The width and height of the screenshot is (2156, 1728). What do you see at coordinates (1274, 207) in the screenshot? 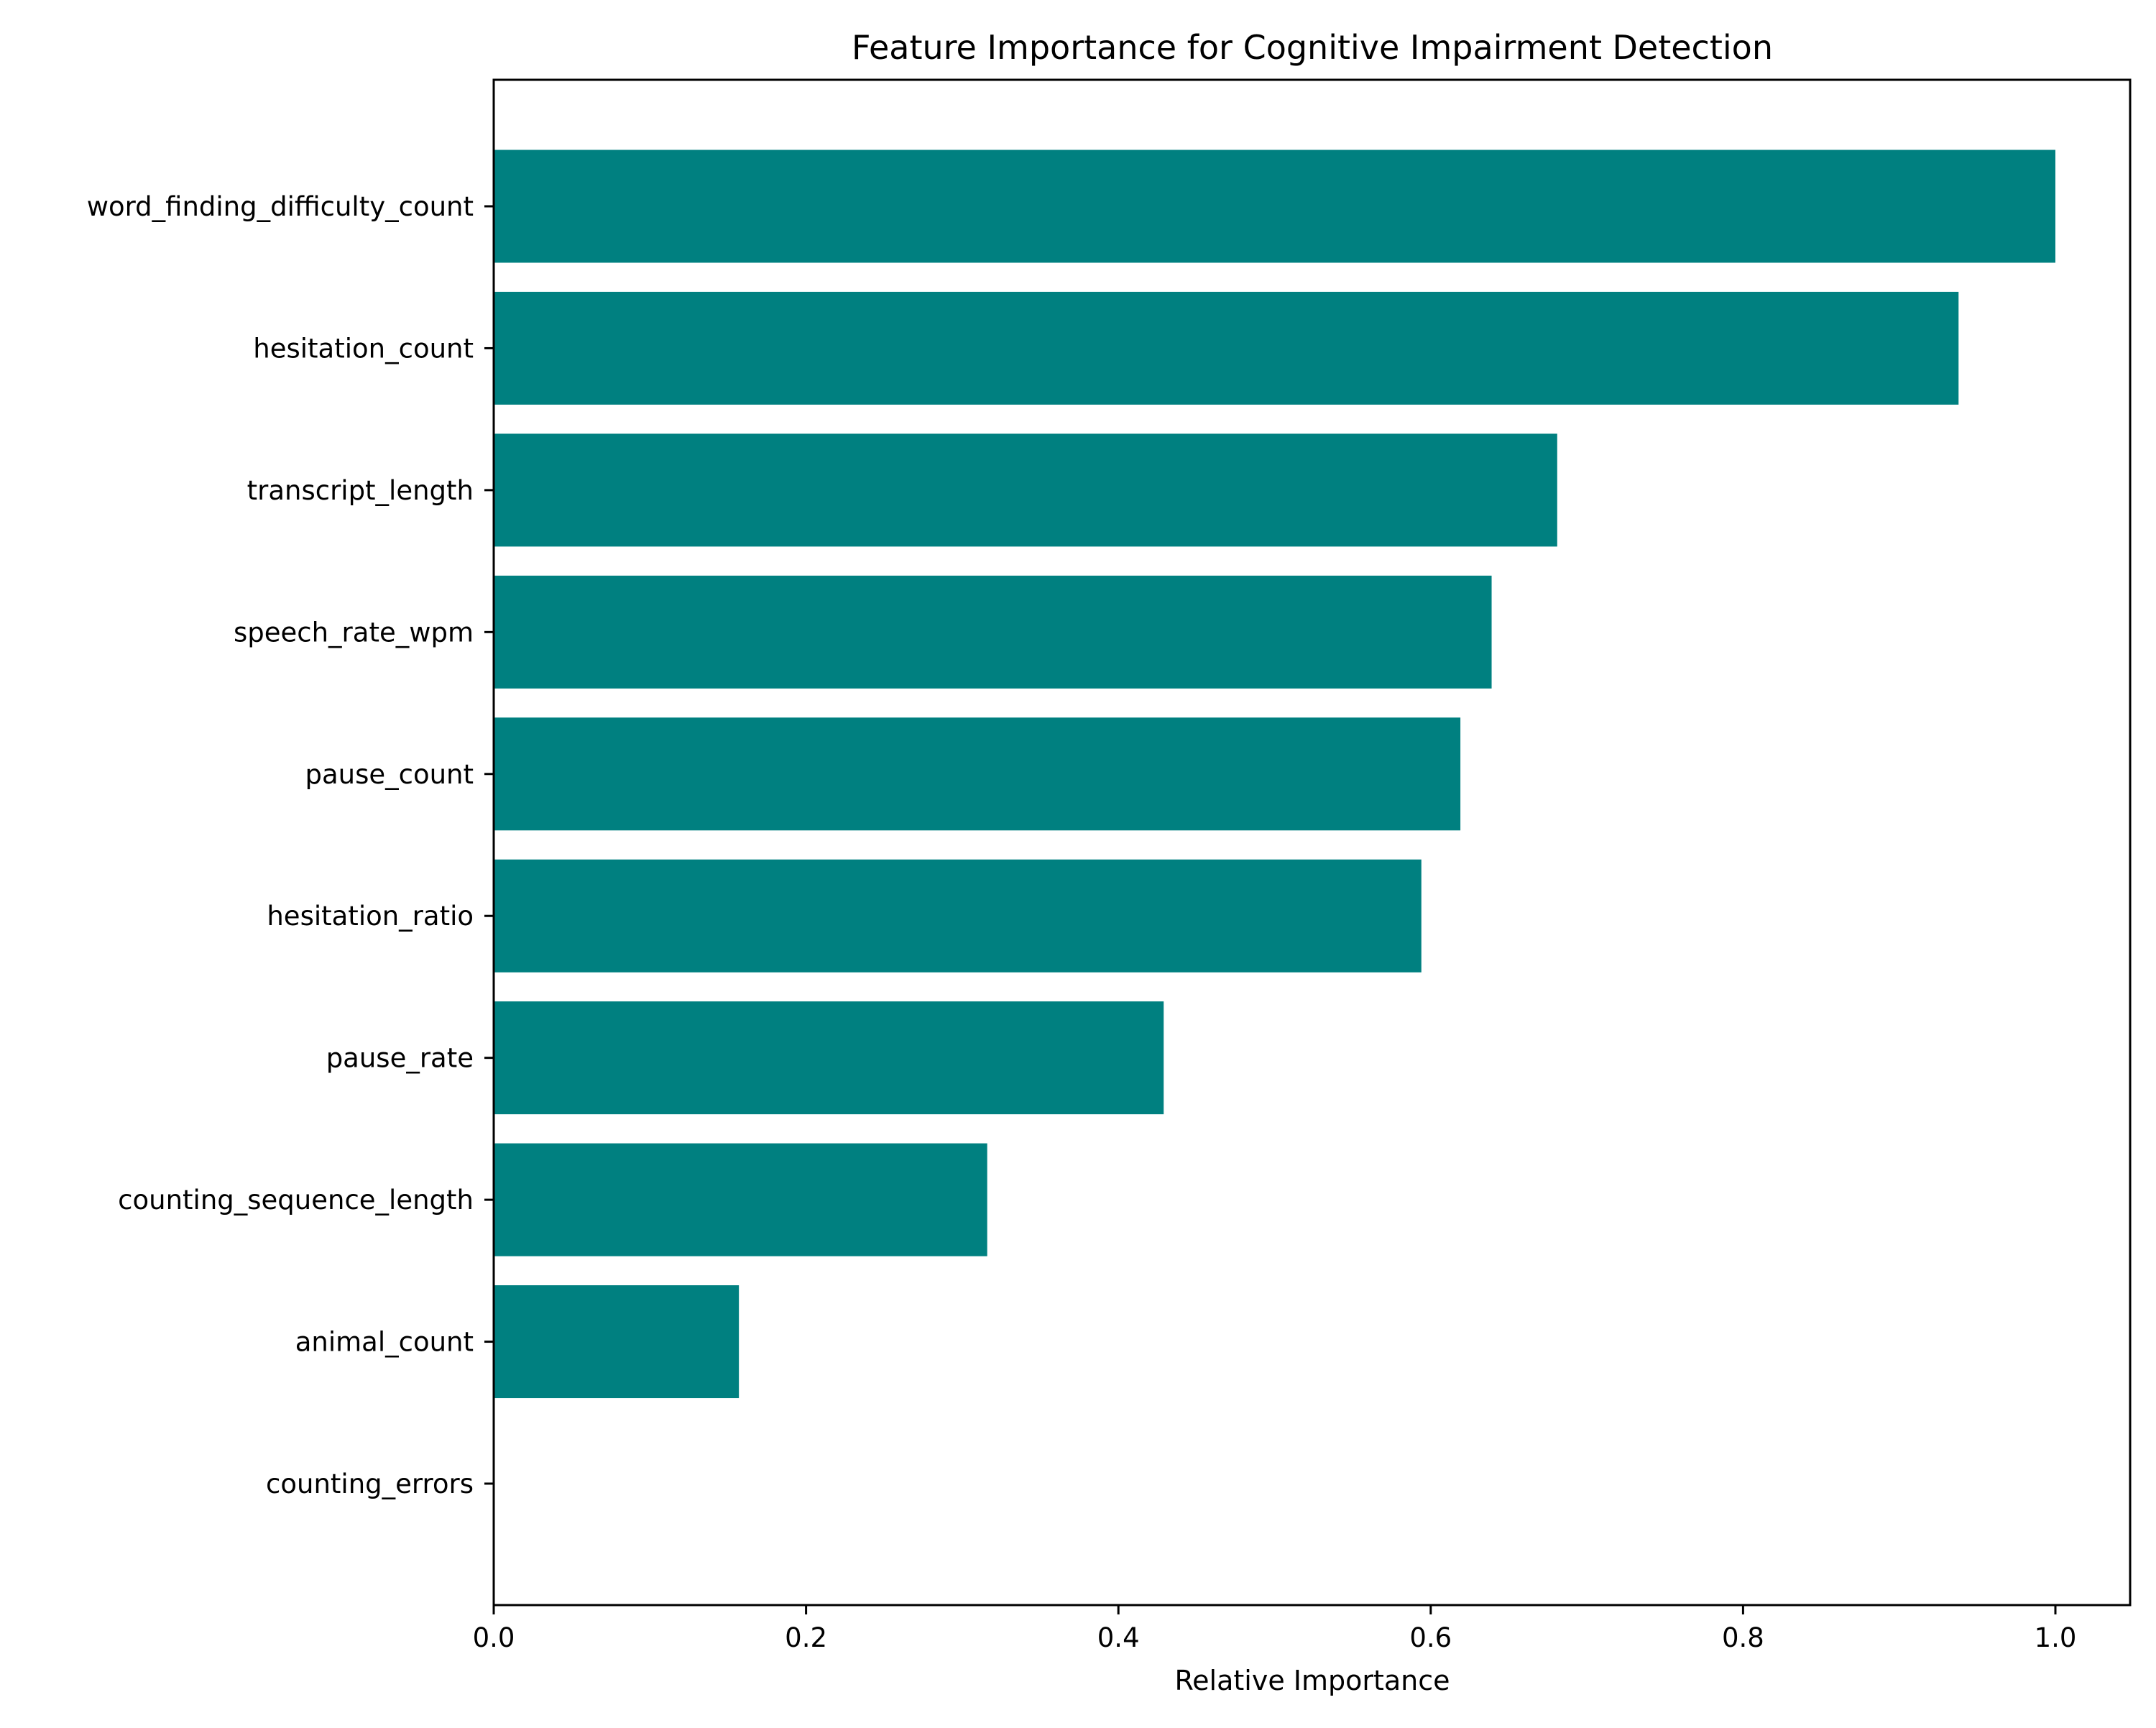
I see `bar-word_finding_difficulty_count` at bounding box center [1274, 207].